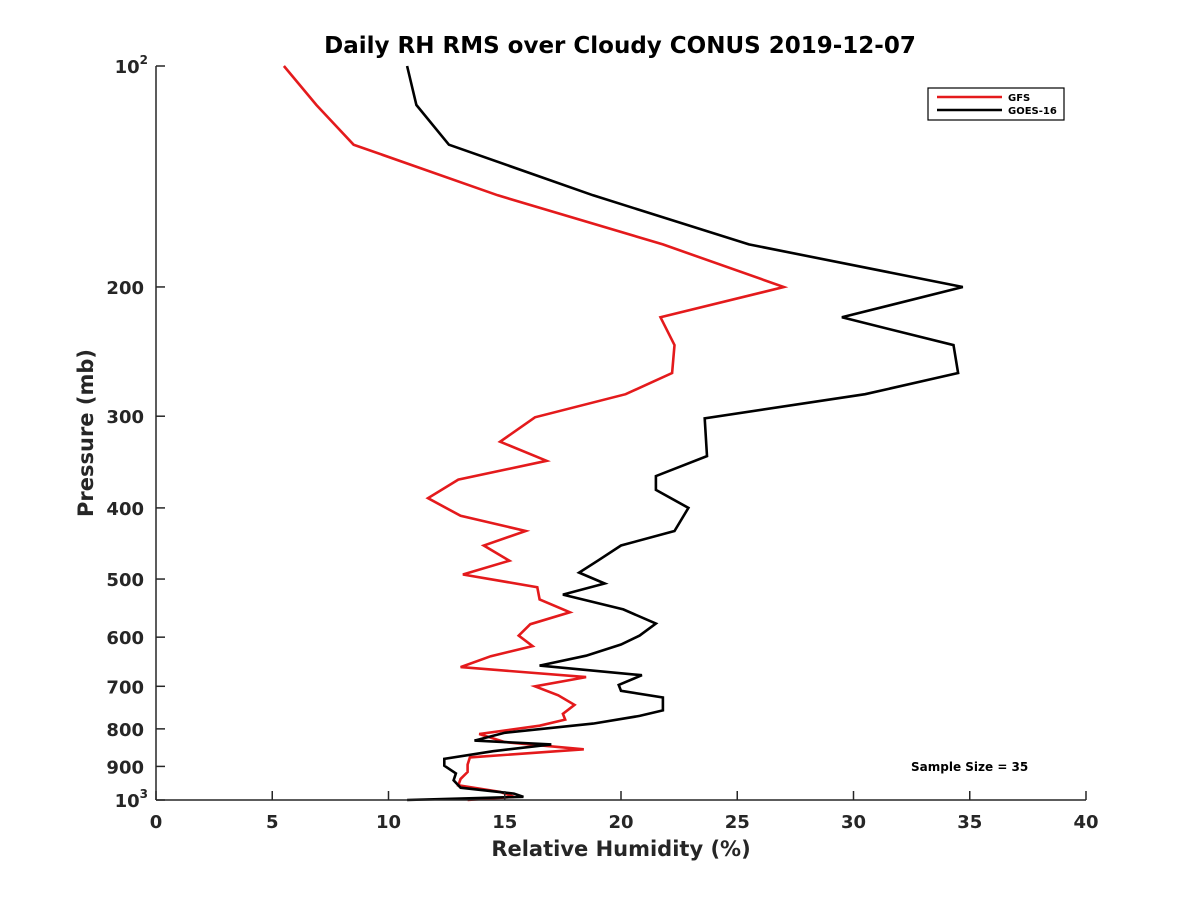  What do you see at coordinates (135, 432) in the screenshot?
I see `y-ticks: 10² 200 300 400 500 600 700 800 900 10³` at bounding box center [135, 432].